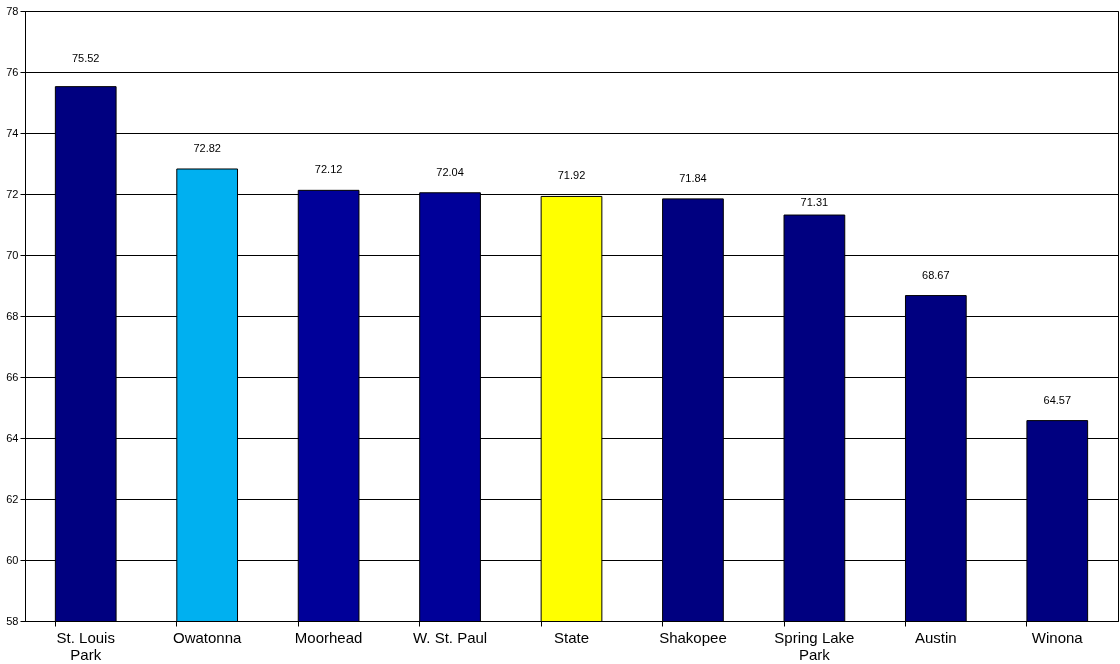 This screenshot has width=1120, height=664. Describe the element at coordinates (12, 71) in the screenshot. I see `y-tick-label: 76` at that location.